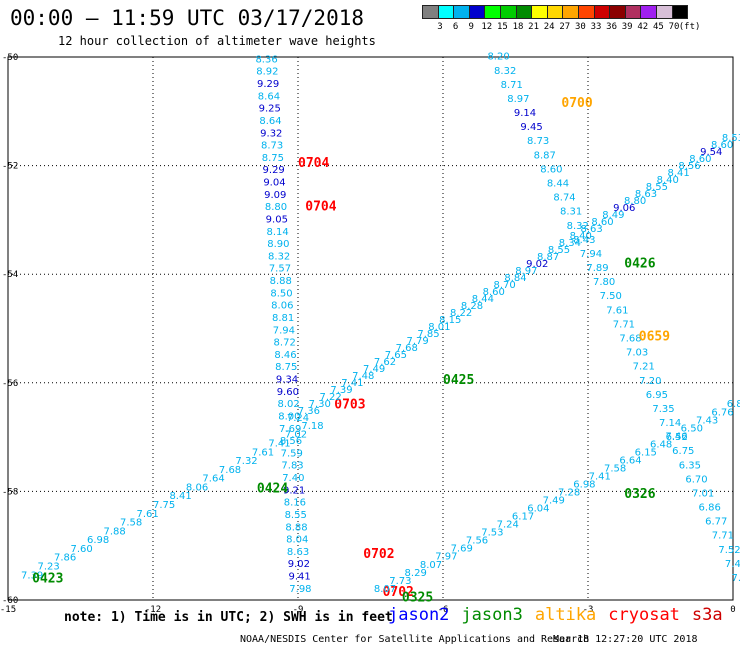  What do you see at coordinates (690, 465) in the screenshot?
I see `wave-height-value: 6.35` at bounding box center [690, 465].